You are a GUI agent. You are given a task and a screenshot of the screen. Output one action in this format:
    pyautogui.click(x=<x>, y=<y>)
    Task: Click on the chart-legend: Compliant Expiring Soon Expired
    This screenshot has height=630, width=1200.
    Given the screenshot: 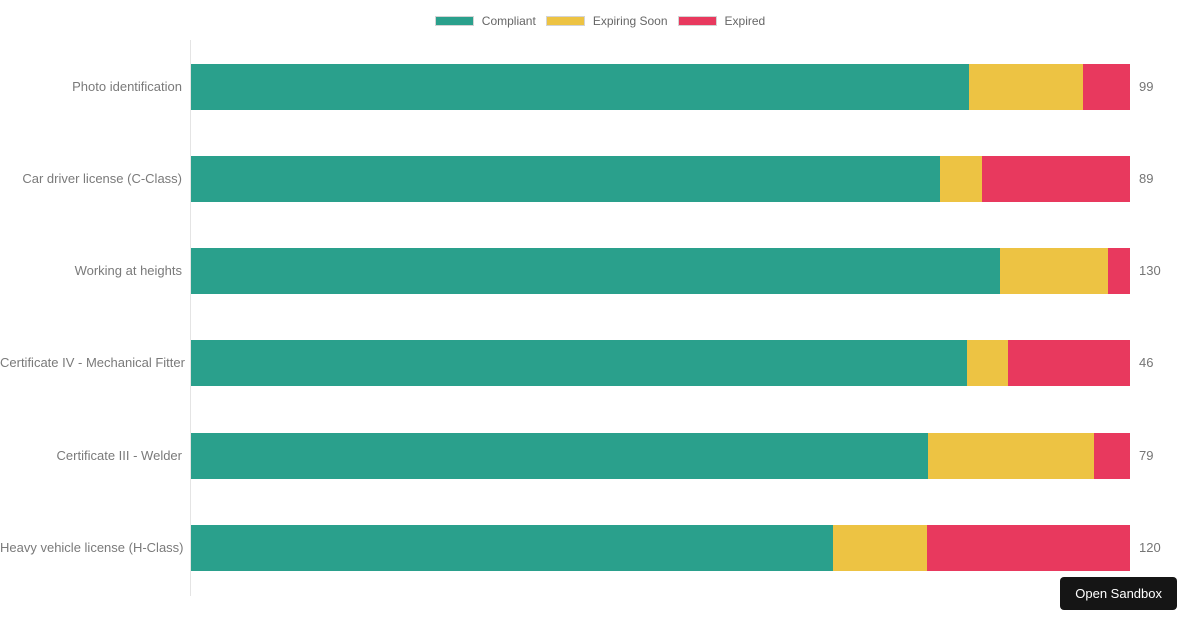 What is the action you would take?
    pyautogui.click(x=600, y=21)
    